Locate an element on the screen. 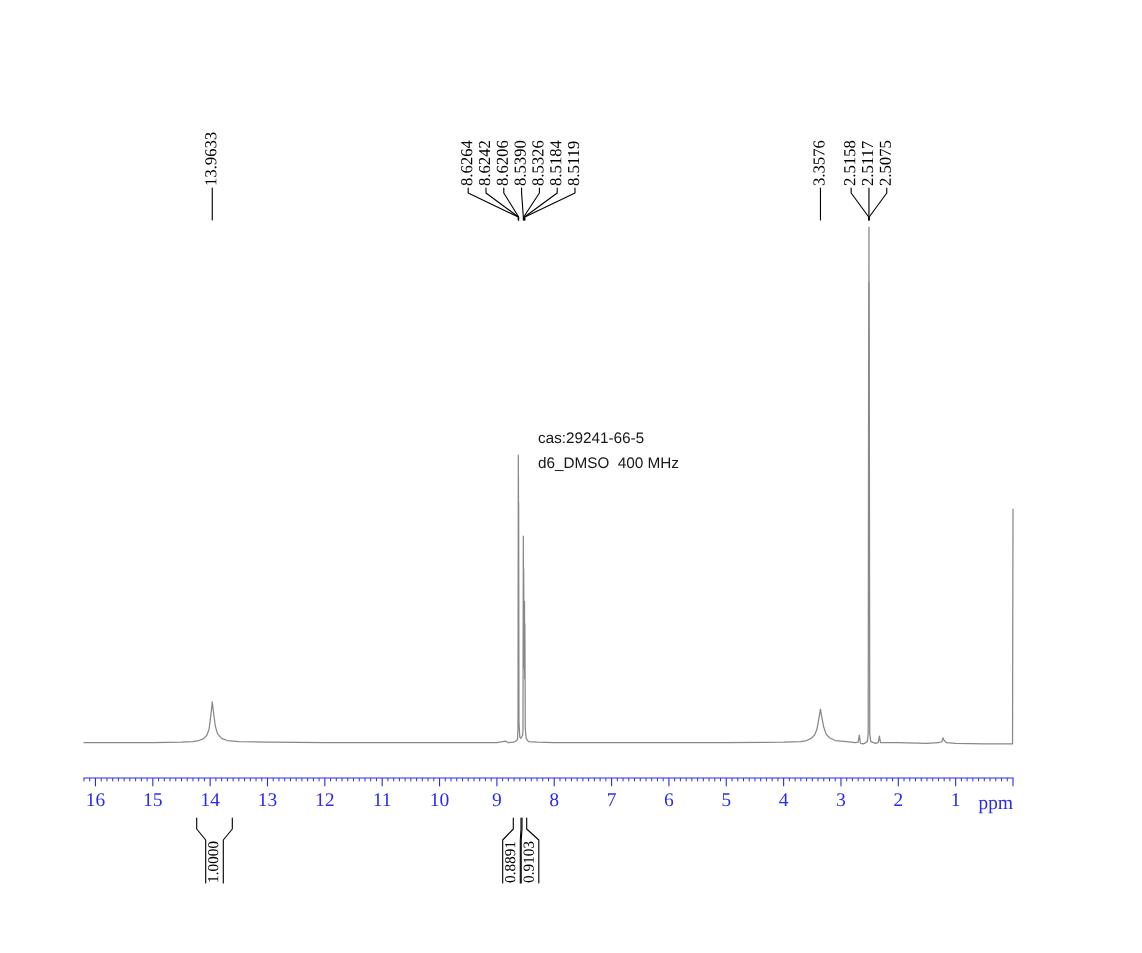 This screenshot has height=953, width=1142. annotation: 8.5119 is located at coordinates (573, 163).